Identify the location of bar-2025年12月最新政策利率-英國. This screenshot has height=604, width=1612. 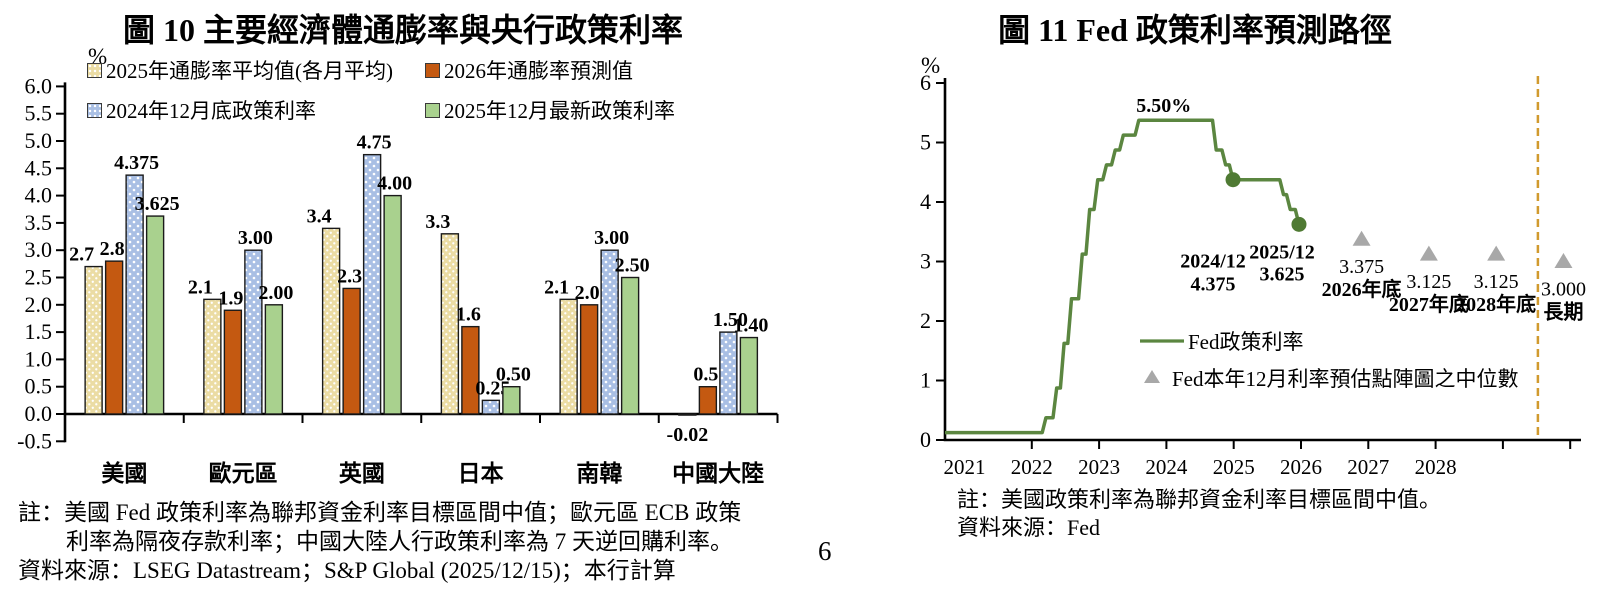
(392, 304).